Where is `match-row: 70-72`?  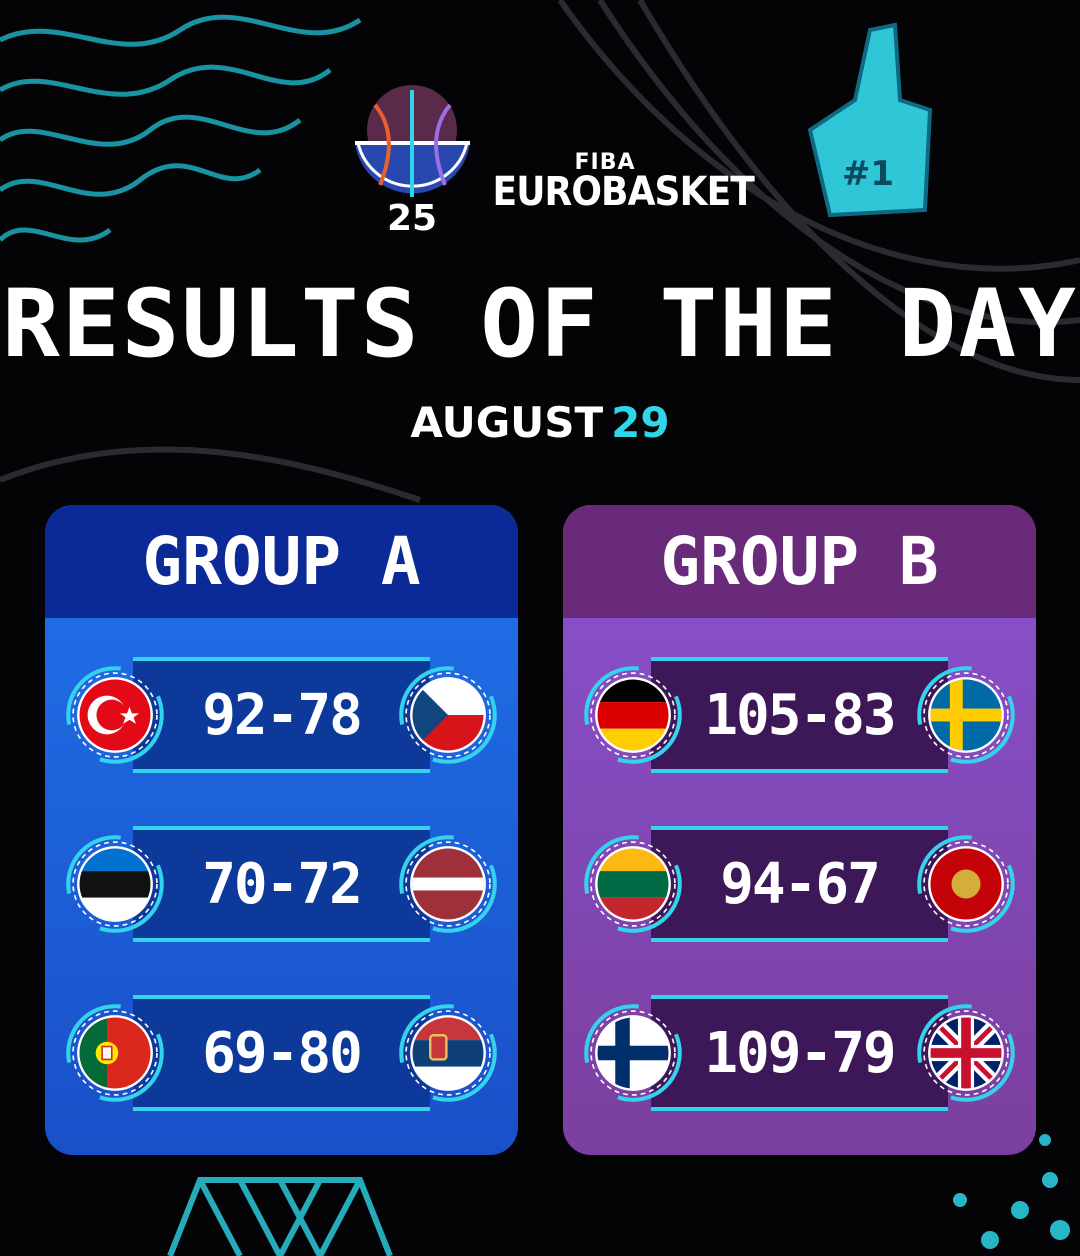
match-row: 70-72 is located at coordinates (281, 884).